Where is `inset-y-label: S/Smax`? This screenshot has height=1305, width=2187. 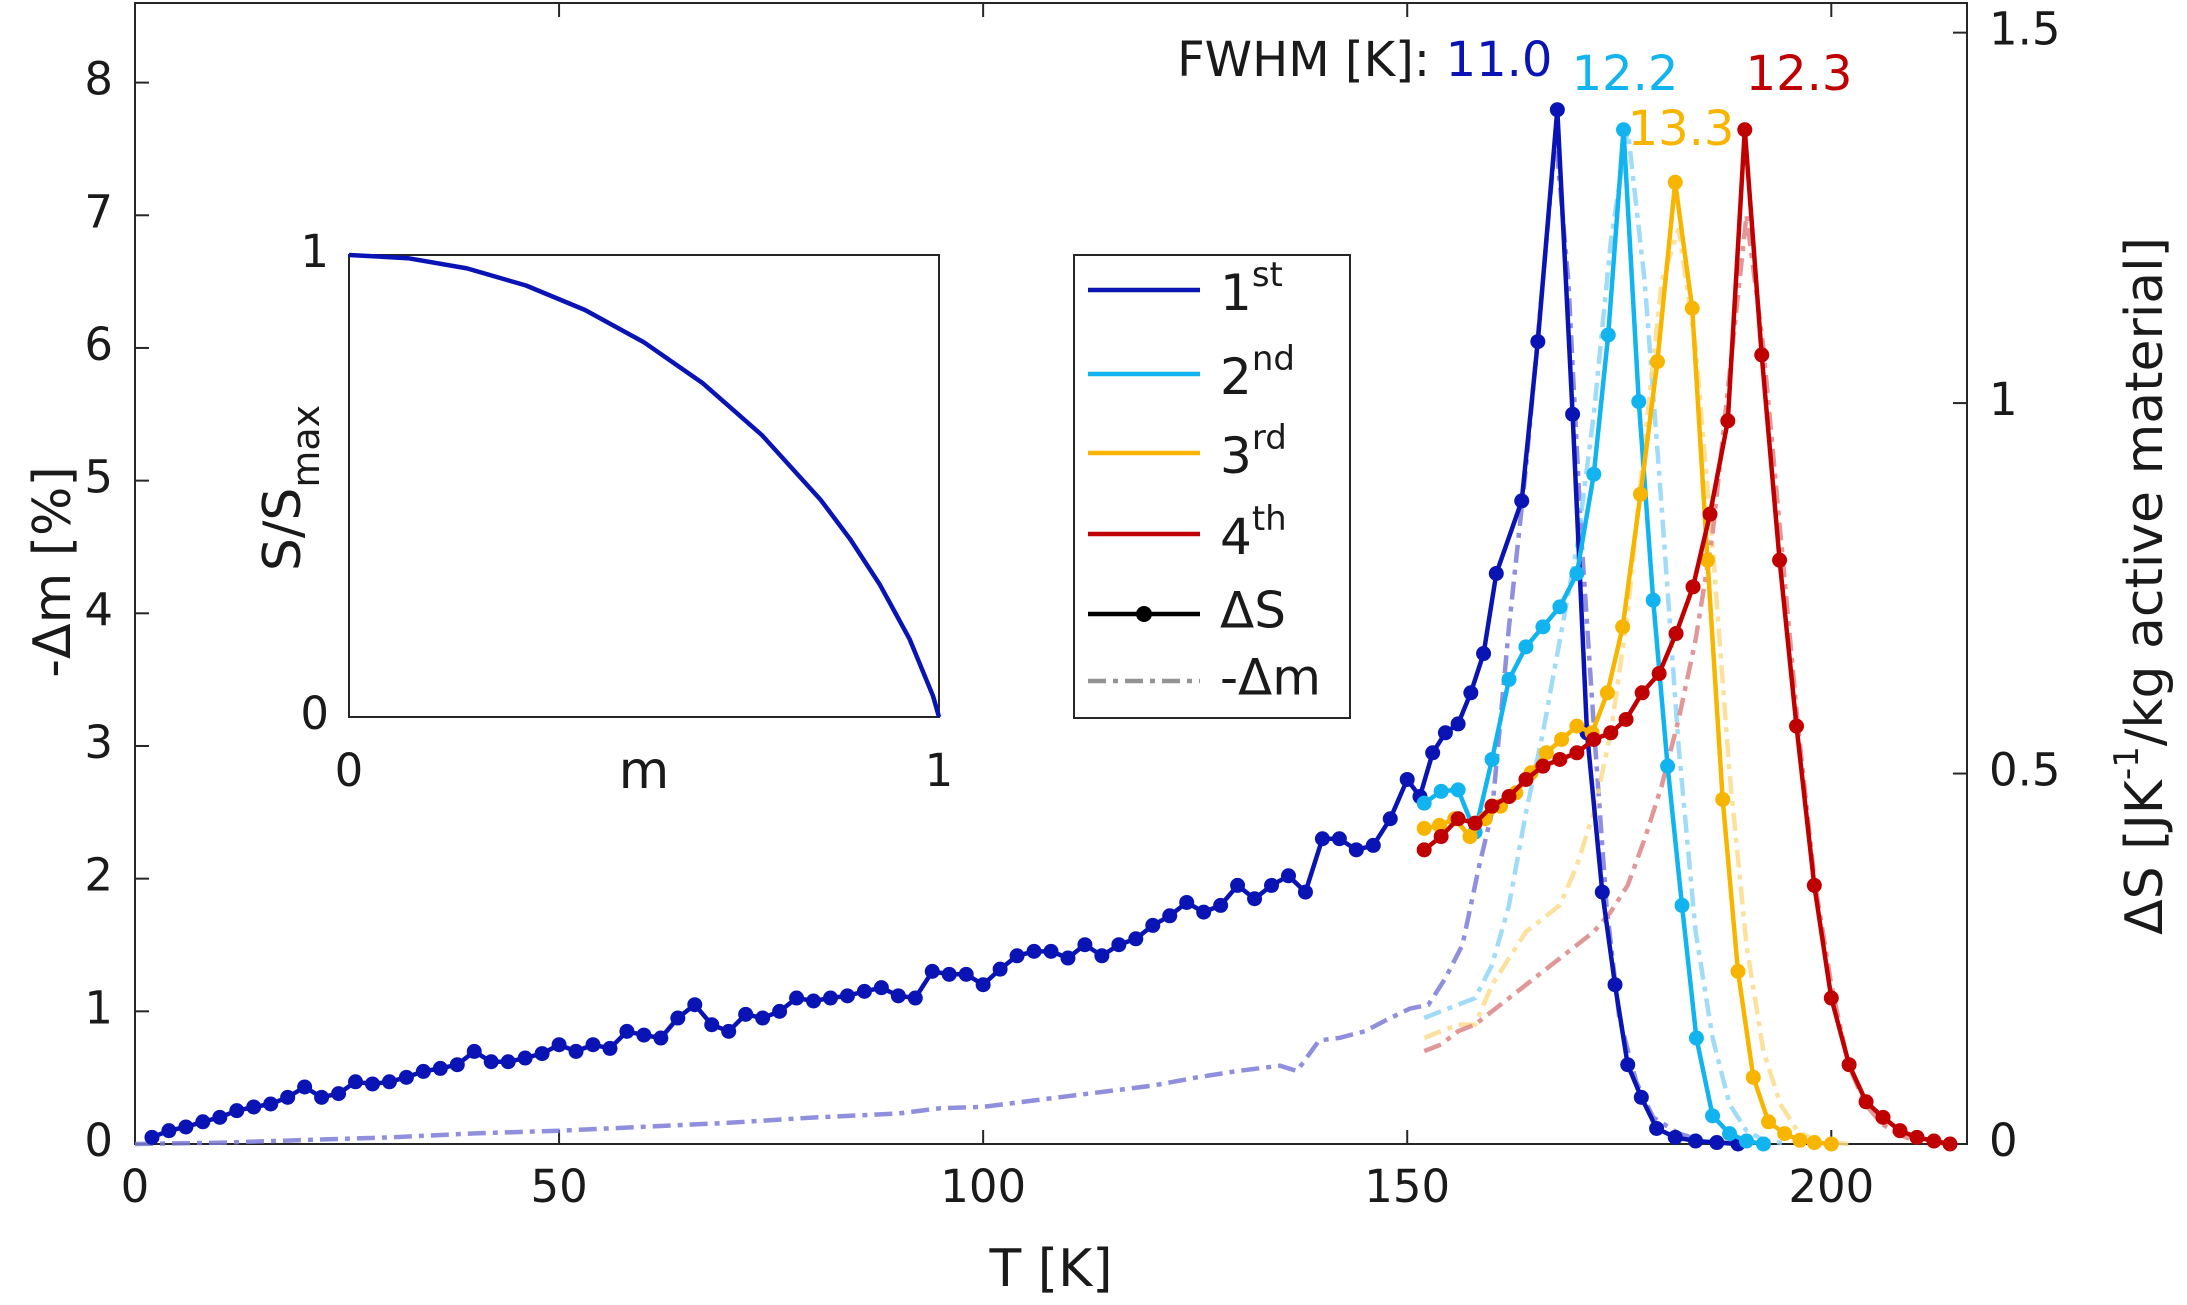 inset-y-label: S/Smax is located at coordinates (290, 488).